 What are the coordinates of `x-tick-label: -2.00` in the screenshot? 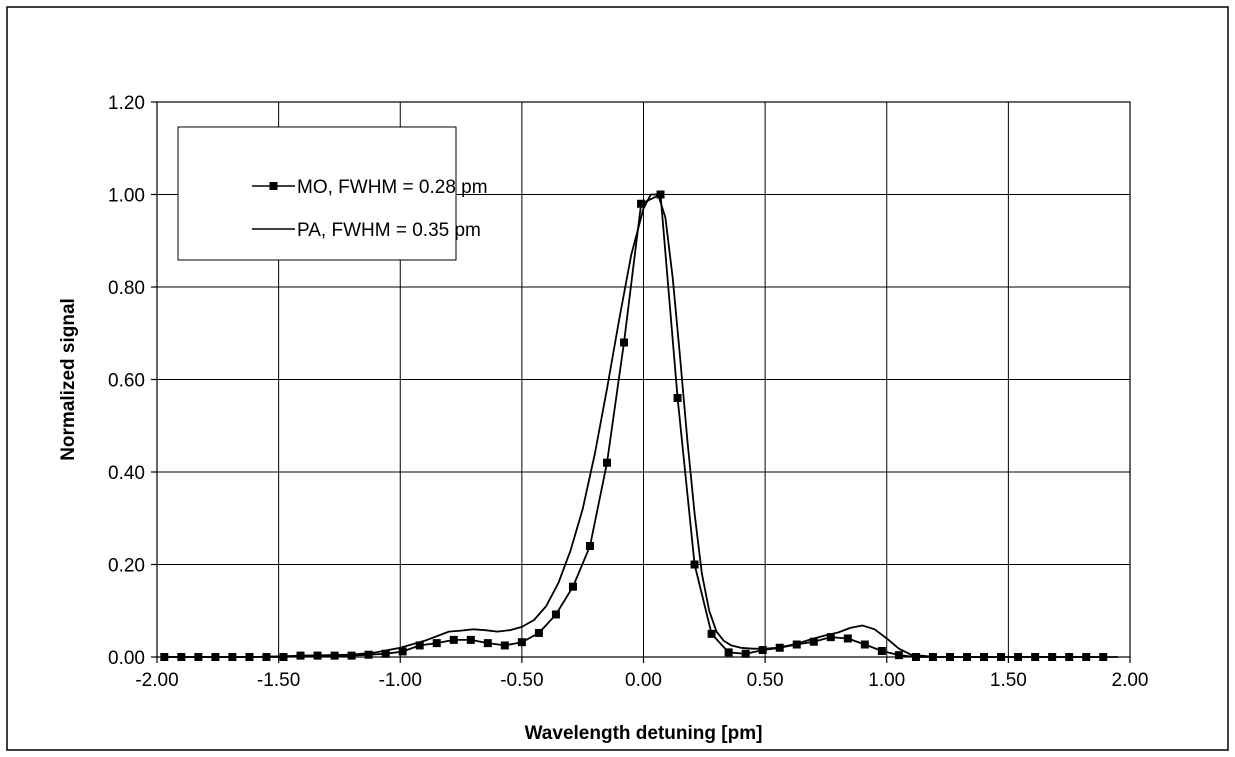 It's located at (156, 680).